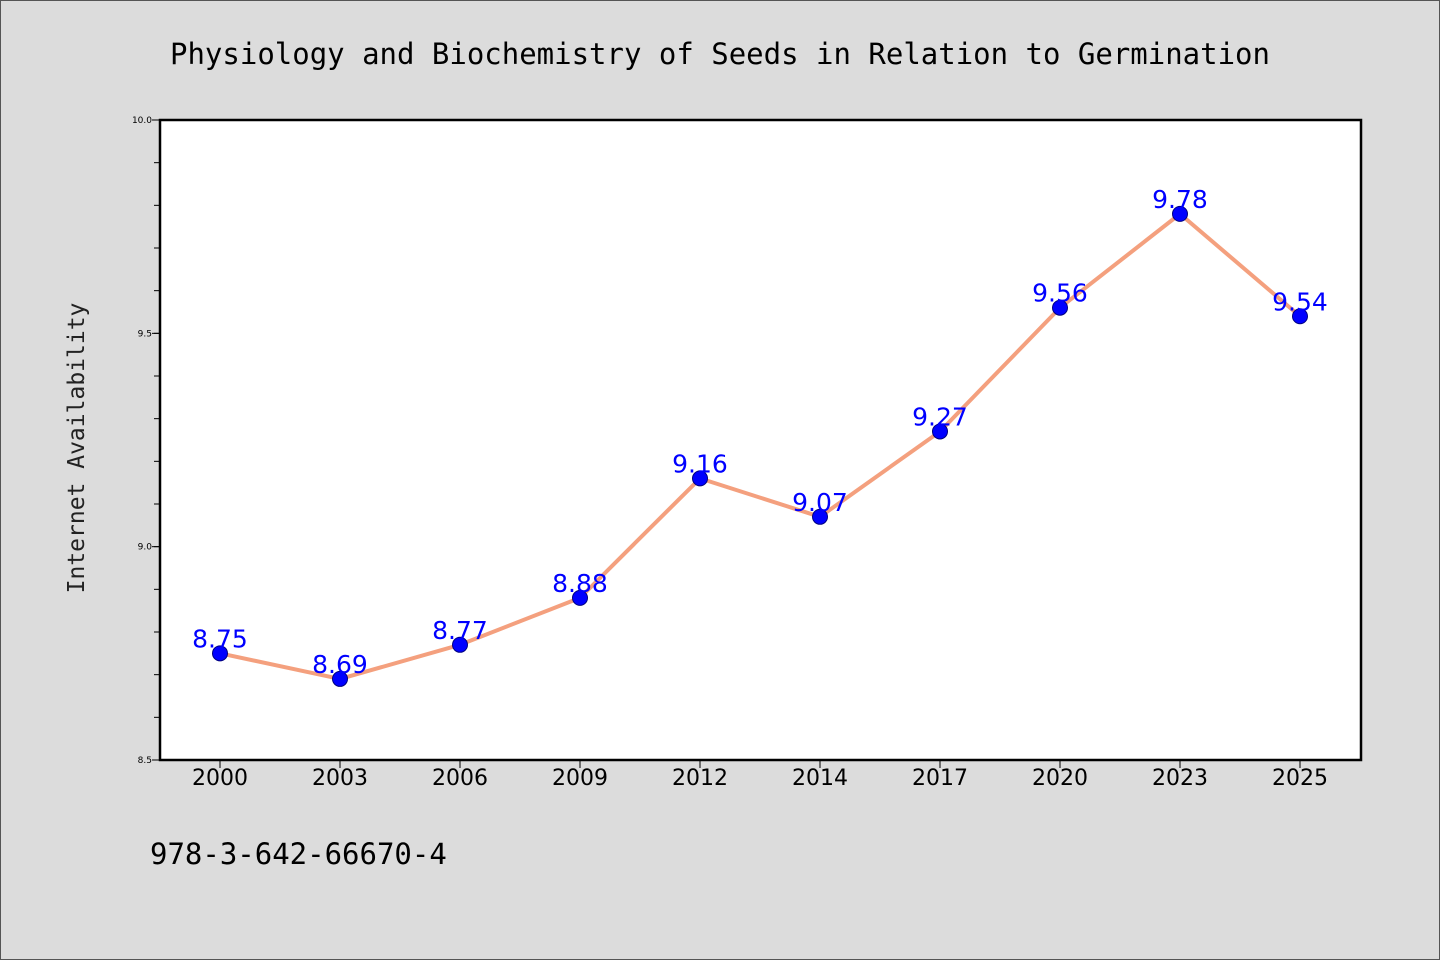 This screenshot has height=960, width=1440. Describe the element at coordinates (145, 548) in the screenshot. I see `y-tick-label: 9.0` at that location.